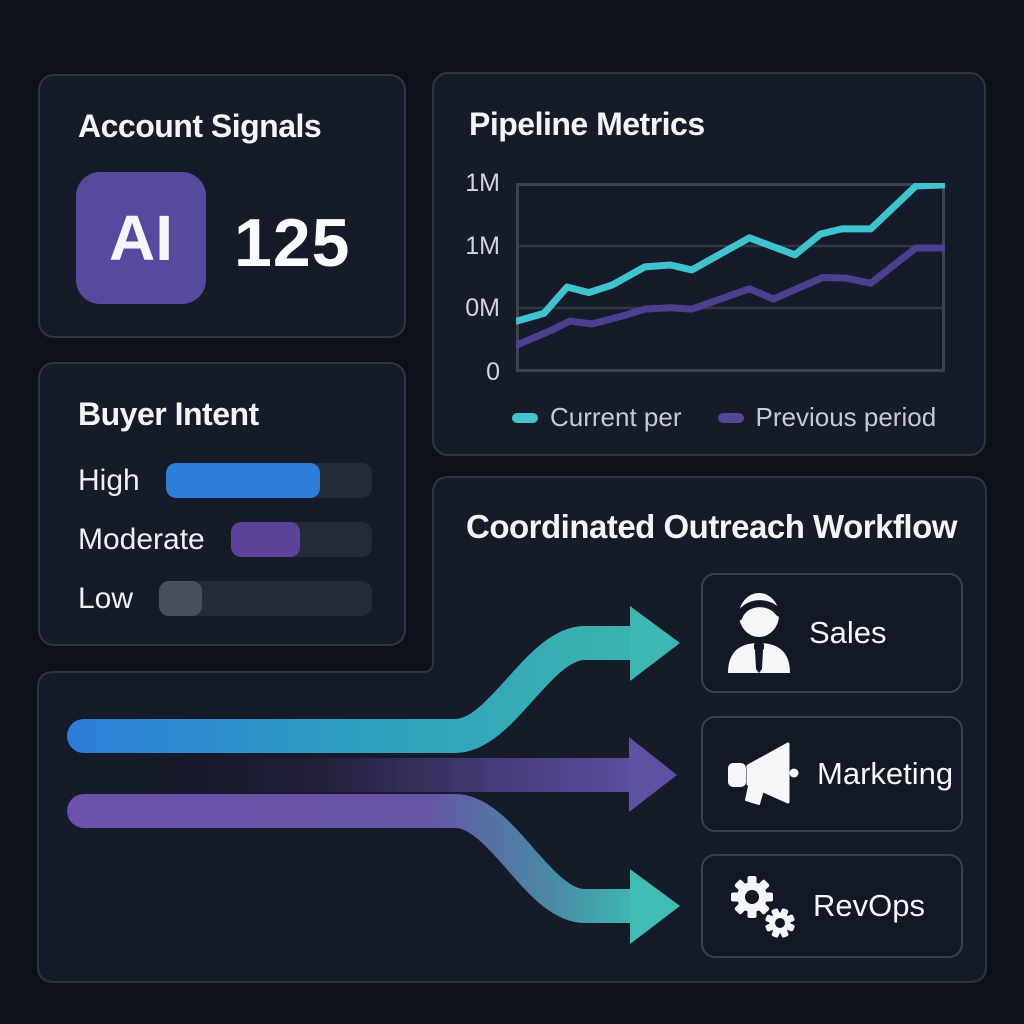 This screenshot has width=1024, height=1024. I want to click on workflow-target-revops: RevOps, so click(832, 906).